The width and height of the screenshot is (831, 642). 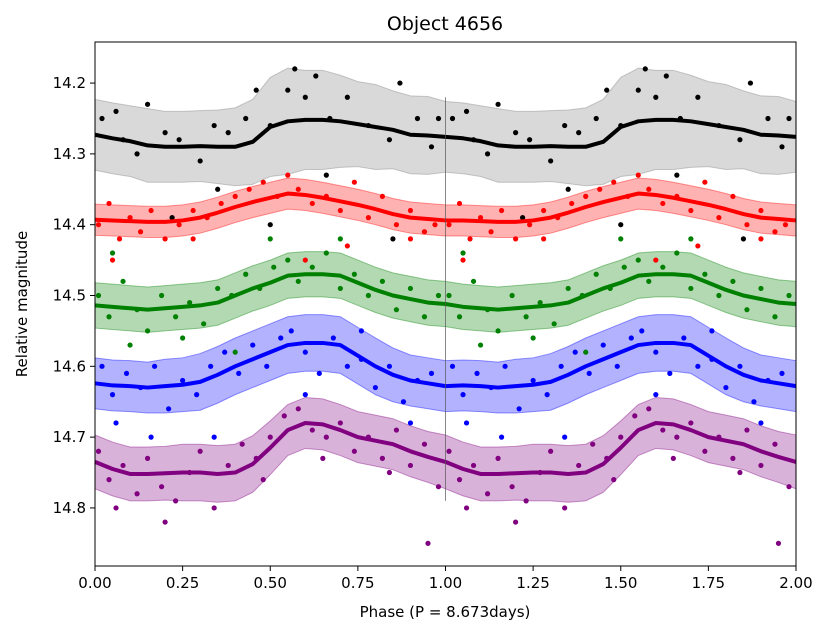 What do you see at coordinates (74, 295) in the screenshot?
I see `y-axis: 14.2 14.3 14.4 14.5 14.6 14.7 14.8` at bounding box center [74, 295].